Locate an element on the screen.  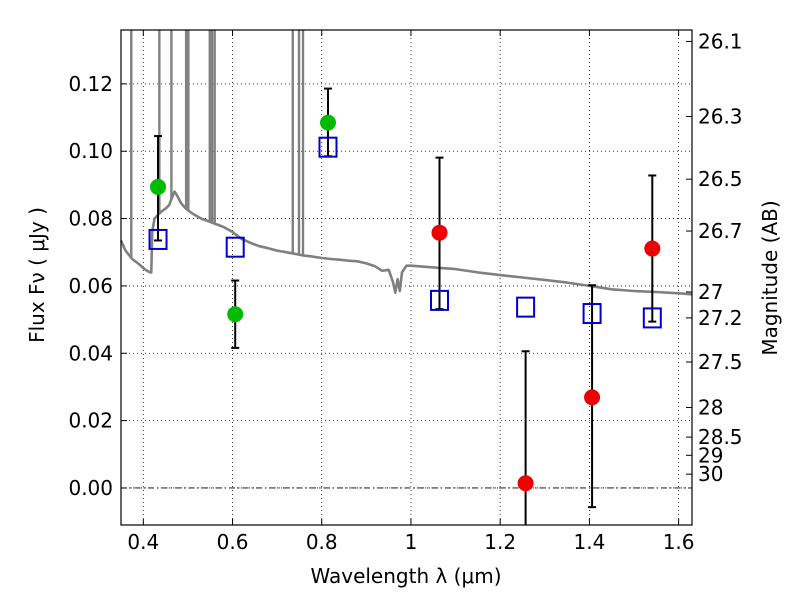
x-tick-label: 1.6 is located at coordinates (679, 542).